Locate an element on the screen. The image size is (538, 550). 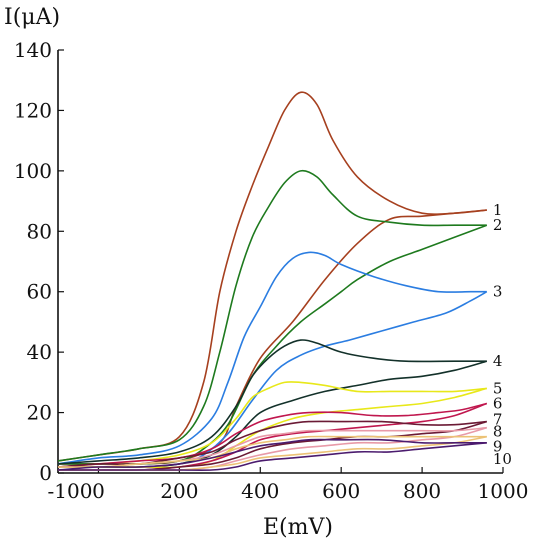
y-tick-label: 0 is located at coordinates (45, 473).